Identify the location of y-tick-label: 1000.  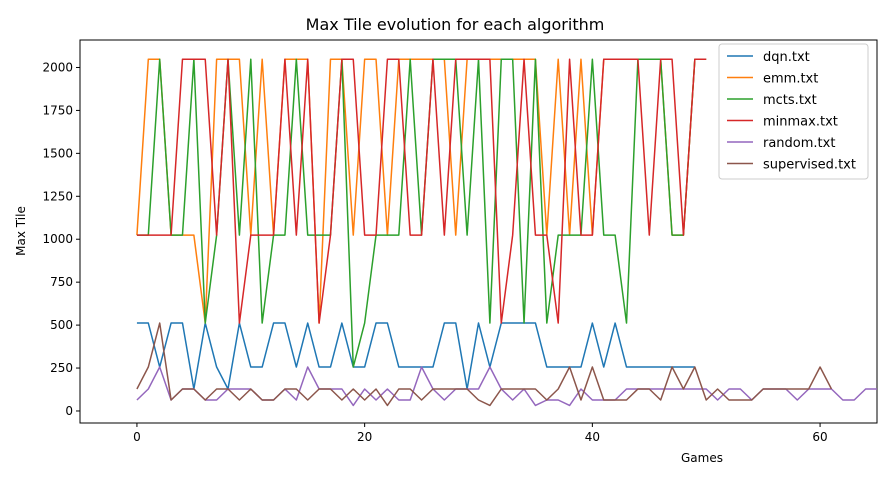
(57, 239).